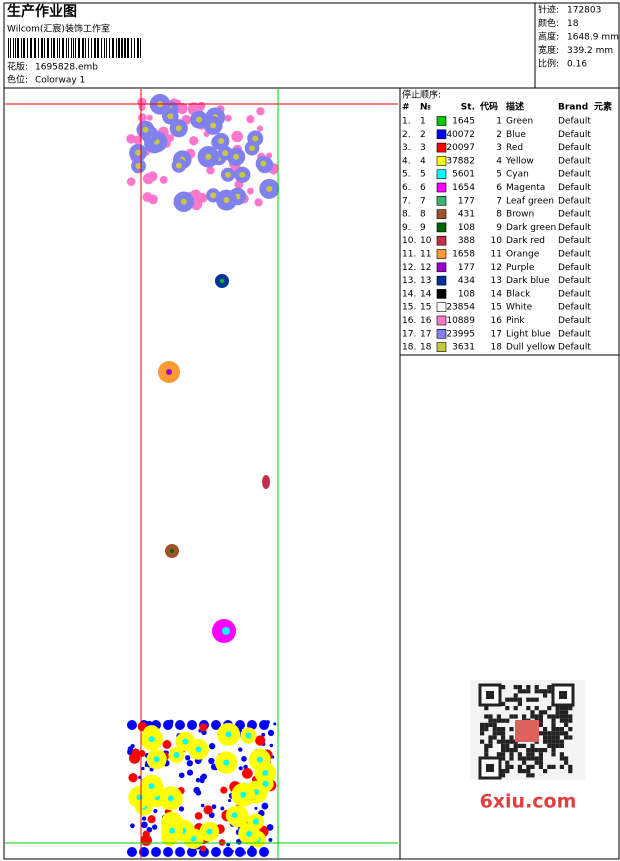 The image size is (620, 861). I want to click on row-number: 15., so click(409, 308).